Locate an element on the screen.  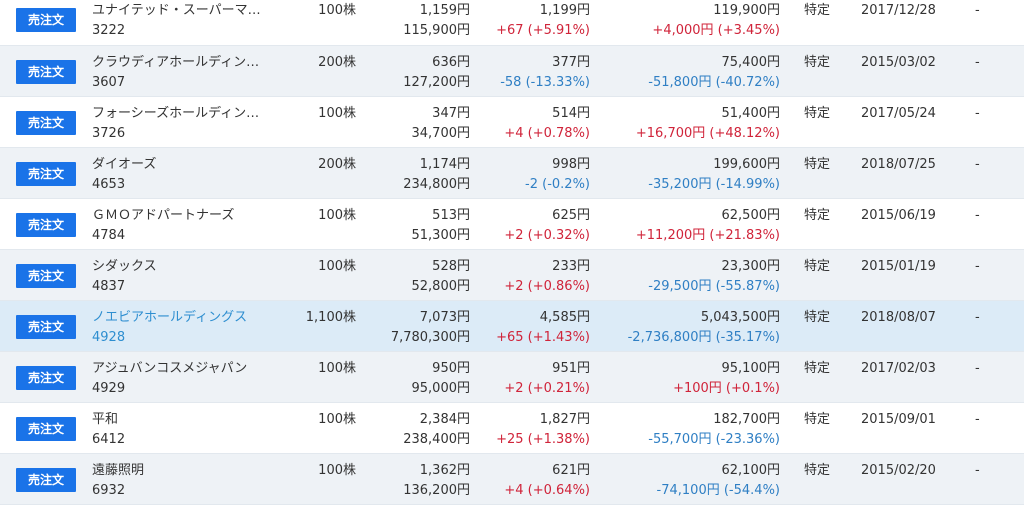
market-value: 199,600円 is located at coordinates (746, 164).